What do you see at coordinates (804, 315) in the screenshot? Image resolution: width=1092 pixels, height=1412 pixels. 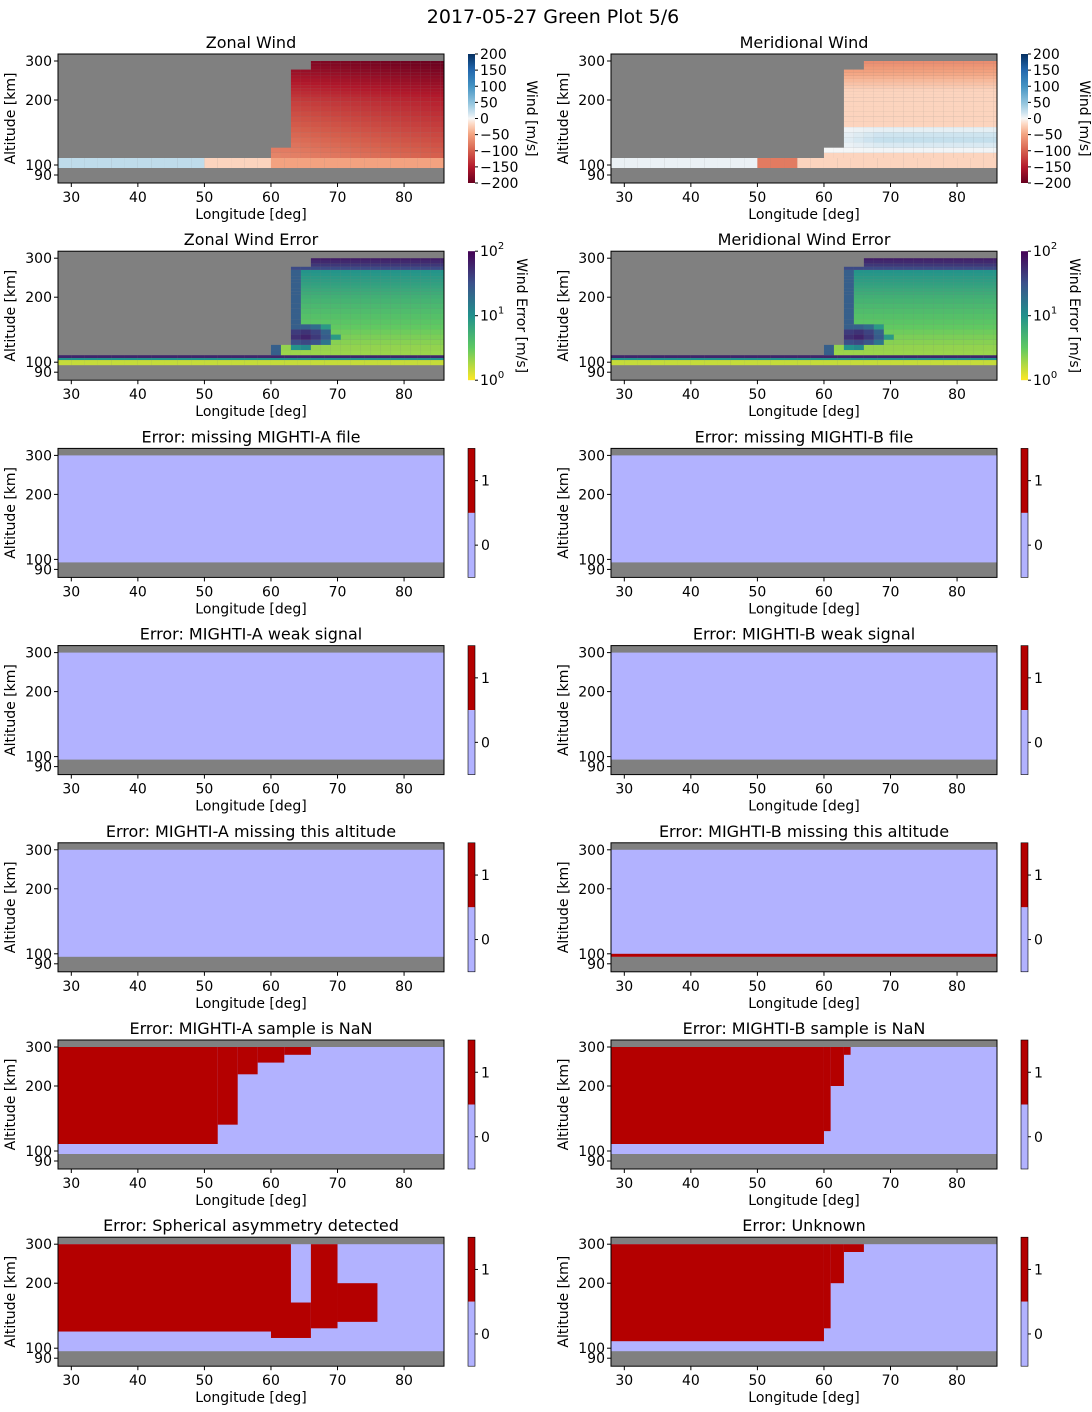 I see `plot-frame` at bounding box center [804, 315].